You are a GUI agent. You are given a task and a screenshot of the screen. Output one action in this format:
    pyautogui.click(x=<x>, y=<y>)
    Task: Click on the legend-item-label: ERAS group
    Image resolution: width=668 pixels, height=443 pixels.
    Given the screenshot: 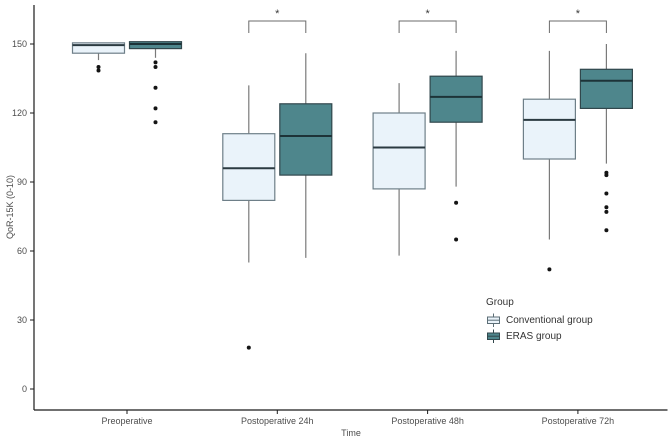 What is the action you would take?
    pyautogui.click(x=534, y=336)
    